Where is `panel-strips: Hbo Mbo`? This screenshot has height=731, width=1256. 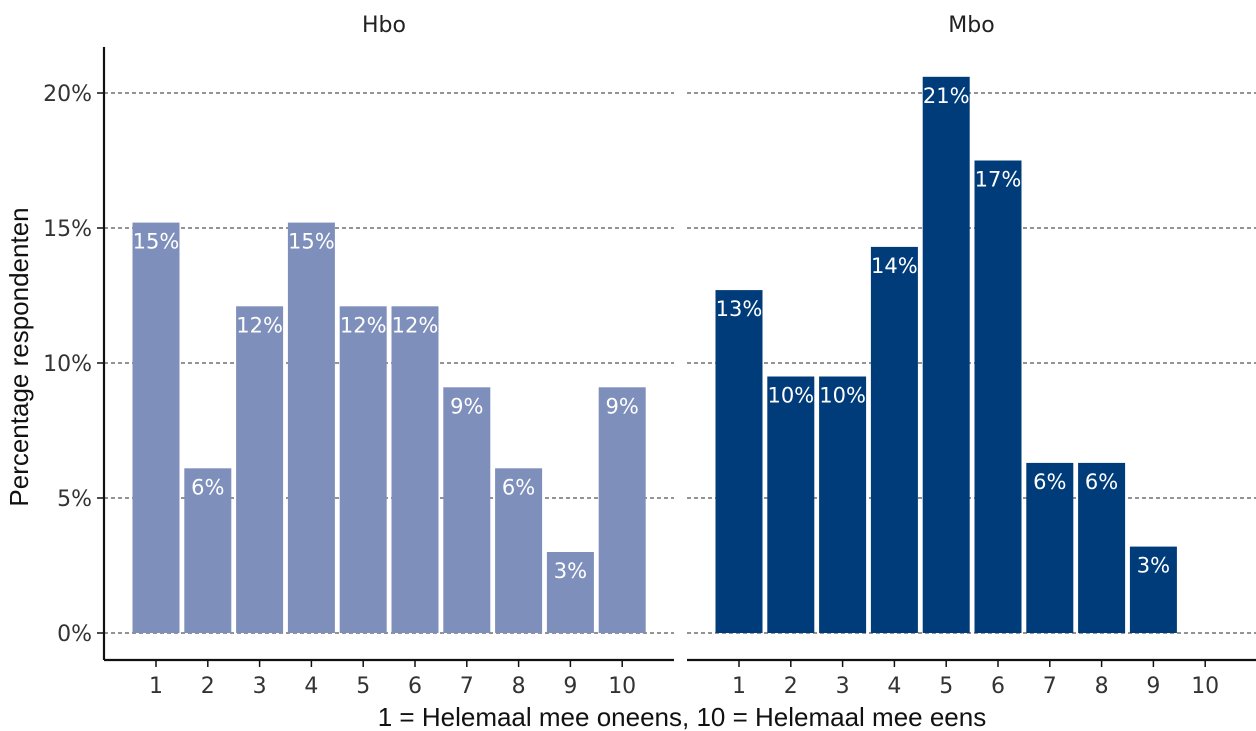
panel-strips: Hbo Mbo is located at coordinates (678, 25).